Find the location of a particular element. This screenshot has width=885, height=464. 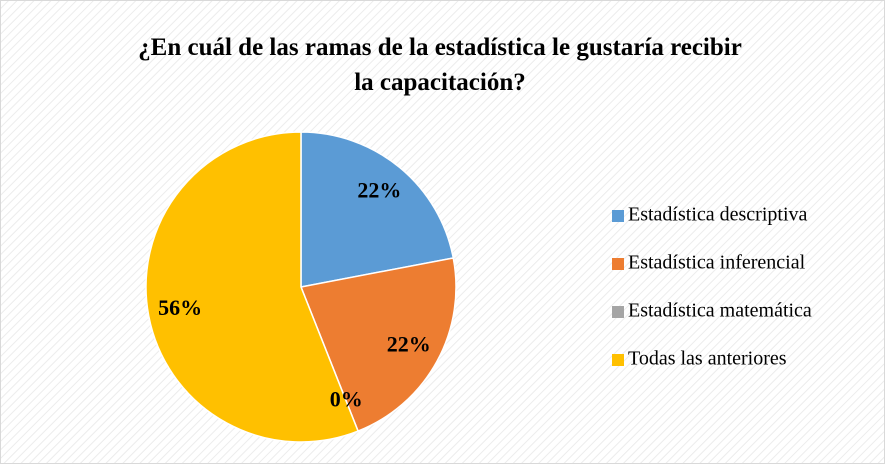

data-label: 0% is located at coordinates (346, 398).